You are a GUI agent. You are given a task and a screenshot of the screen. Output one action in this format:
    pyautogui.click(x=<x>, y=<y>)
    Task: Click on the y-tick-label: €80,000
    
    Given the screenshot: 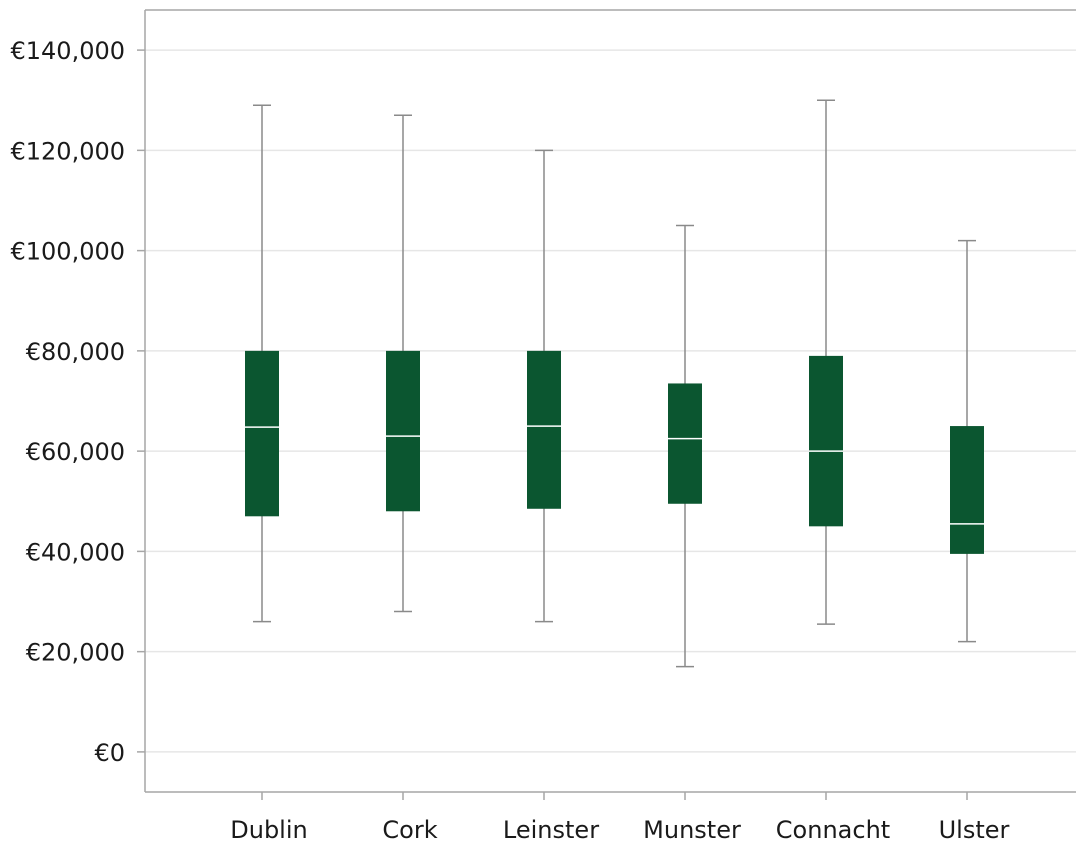 What is the action you would take?
    pyautogui.click(x=75, y=352)
    